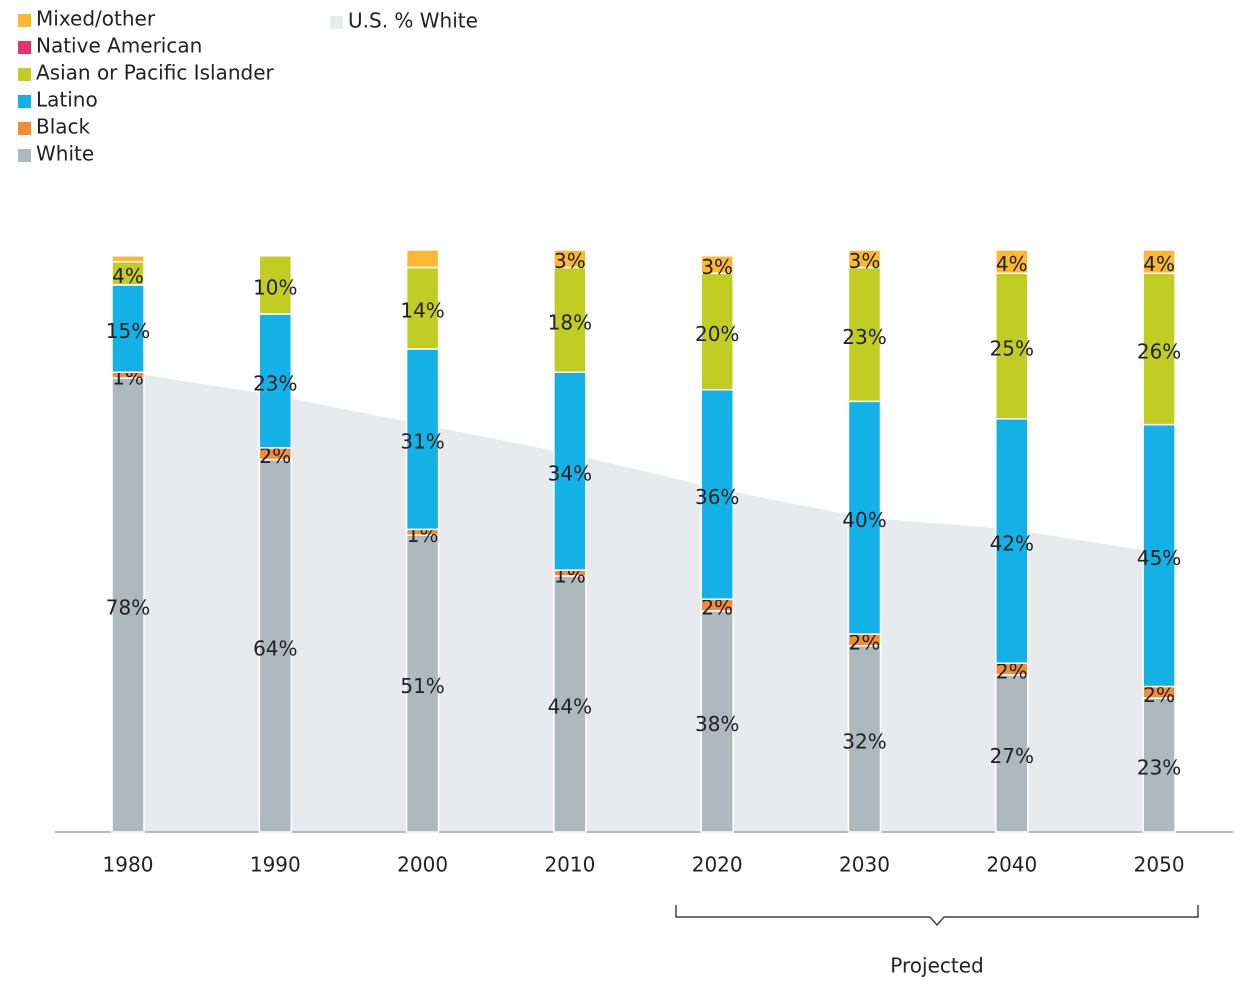 This screenshot has width=1237, height=981. Describe the element at coordinates (717, 865) in the screenshot. I see `x-tick-label: 2020` at that location.